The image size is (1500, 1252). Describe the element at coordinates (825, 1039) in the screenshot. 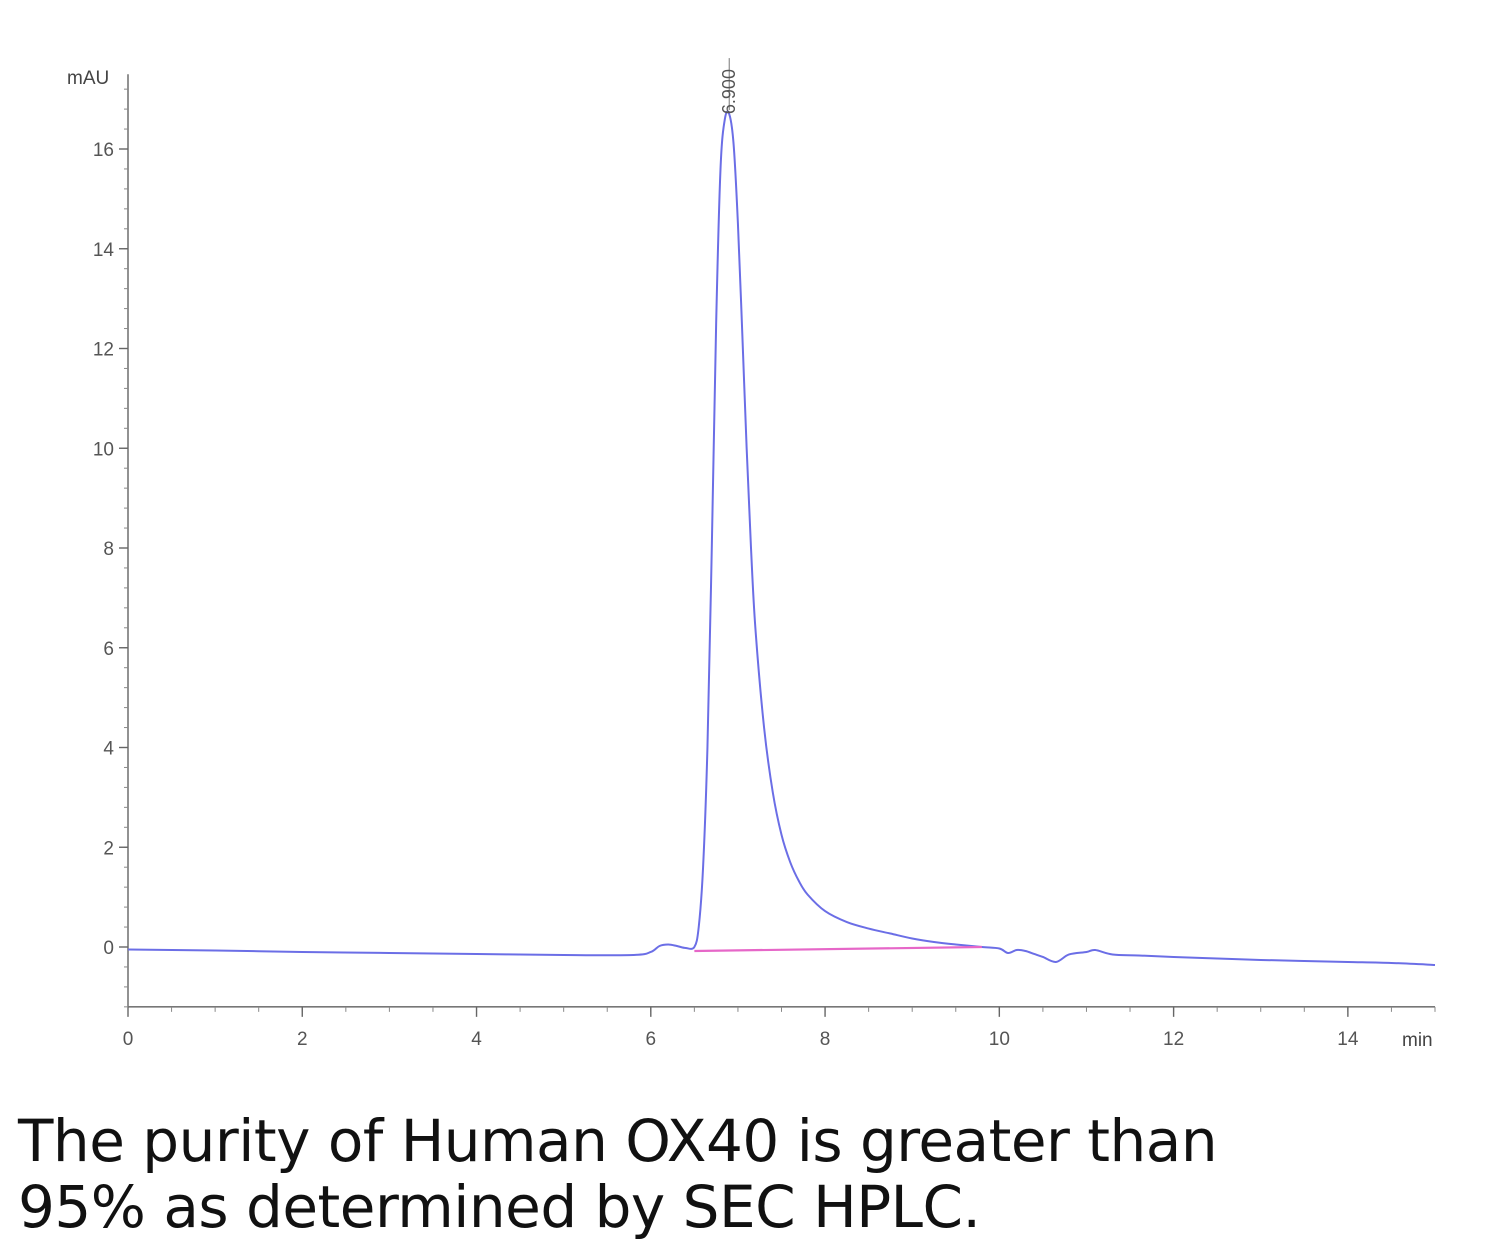

I see `x-tick-label: 8` at that location.